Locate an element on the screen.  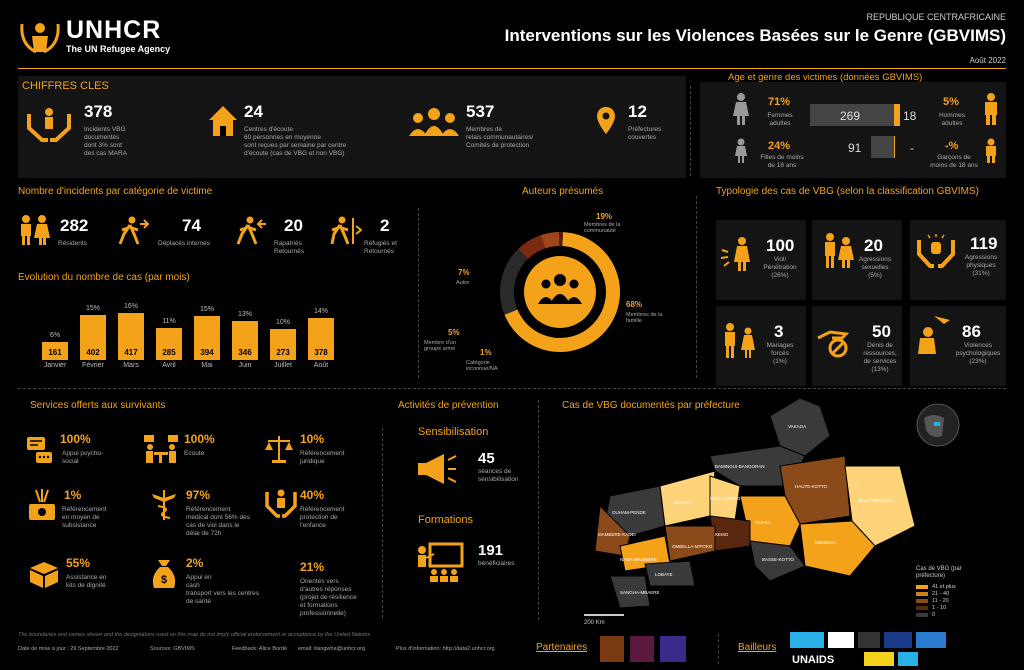
legend-item: 11 - 20 is located at coordinates (936, 601).